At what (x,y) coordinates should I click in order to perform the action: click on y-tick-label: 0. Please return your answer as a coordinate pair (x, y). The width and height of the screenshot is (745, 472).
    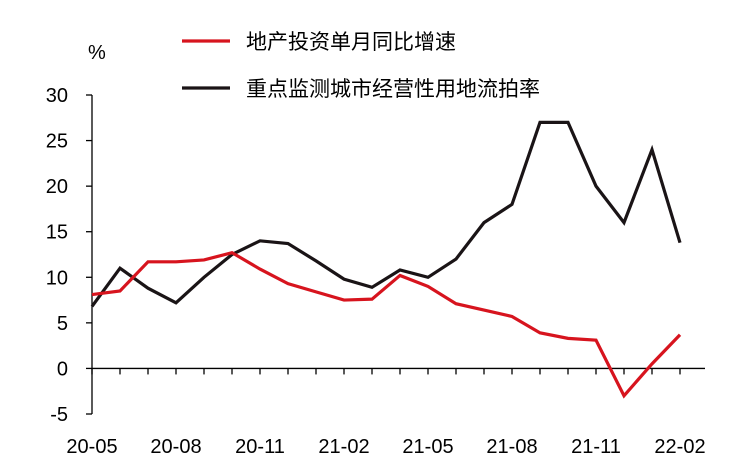
    Looking at the image, I should click on (62, 369).